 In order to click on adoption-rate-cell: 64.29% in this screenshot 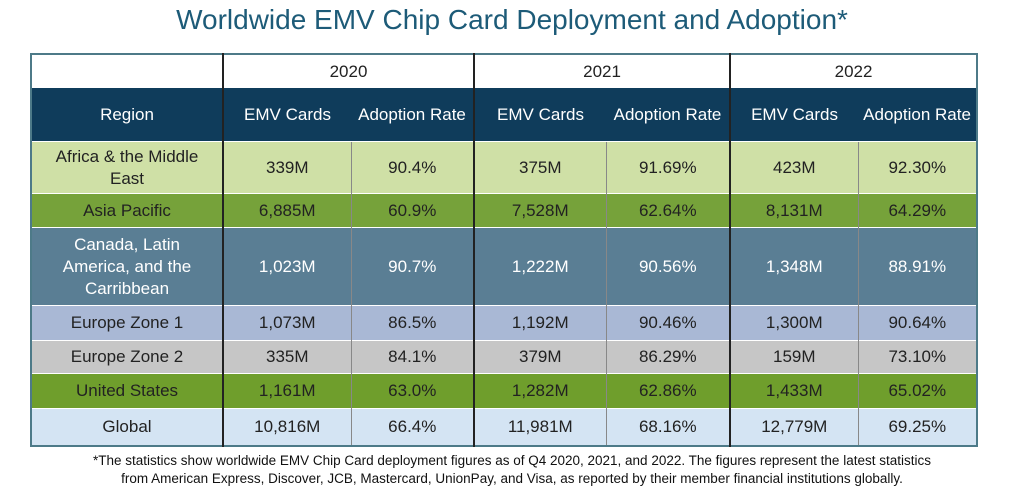, I will do `click(917, 210)`.